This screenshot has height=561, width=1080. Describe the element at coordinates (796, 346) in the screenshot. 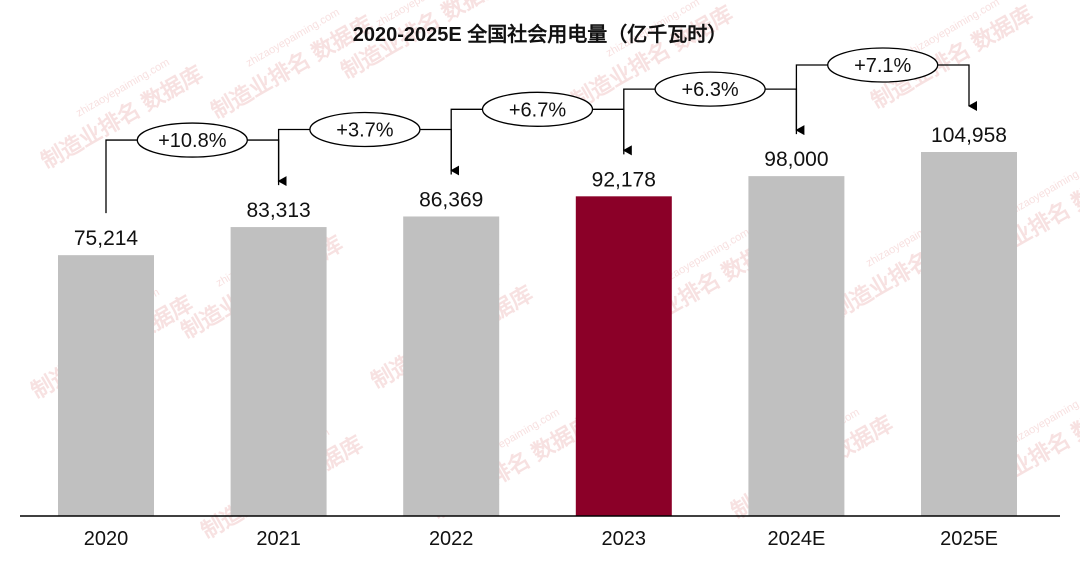

I see `bar-2024E` at that location.